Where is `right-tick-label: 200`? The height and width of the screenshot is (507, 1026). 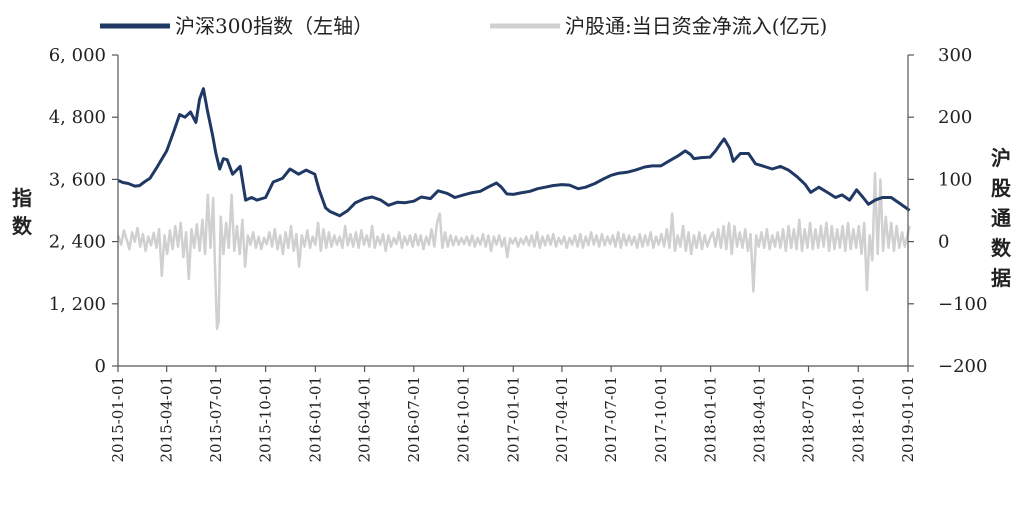 right-tick-label: 200 is located at coordinates (955, 117).